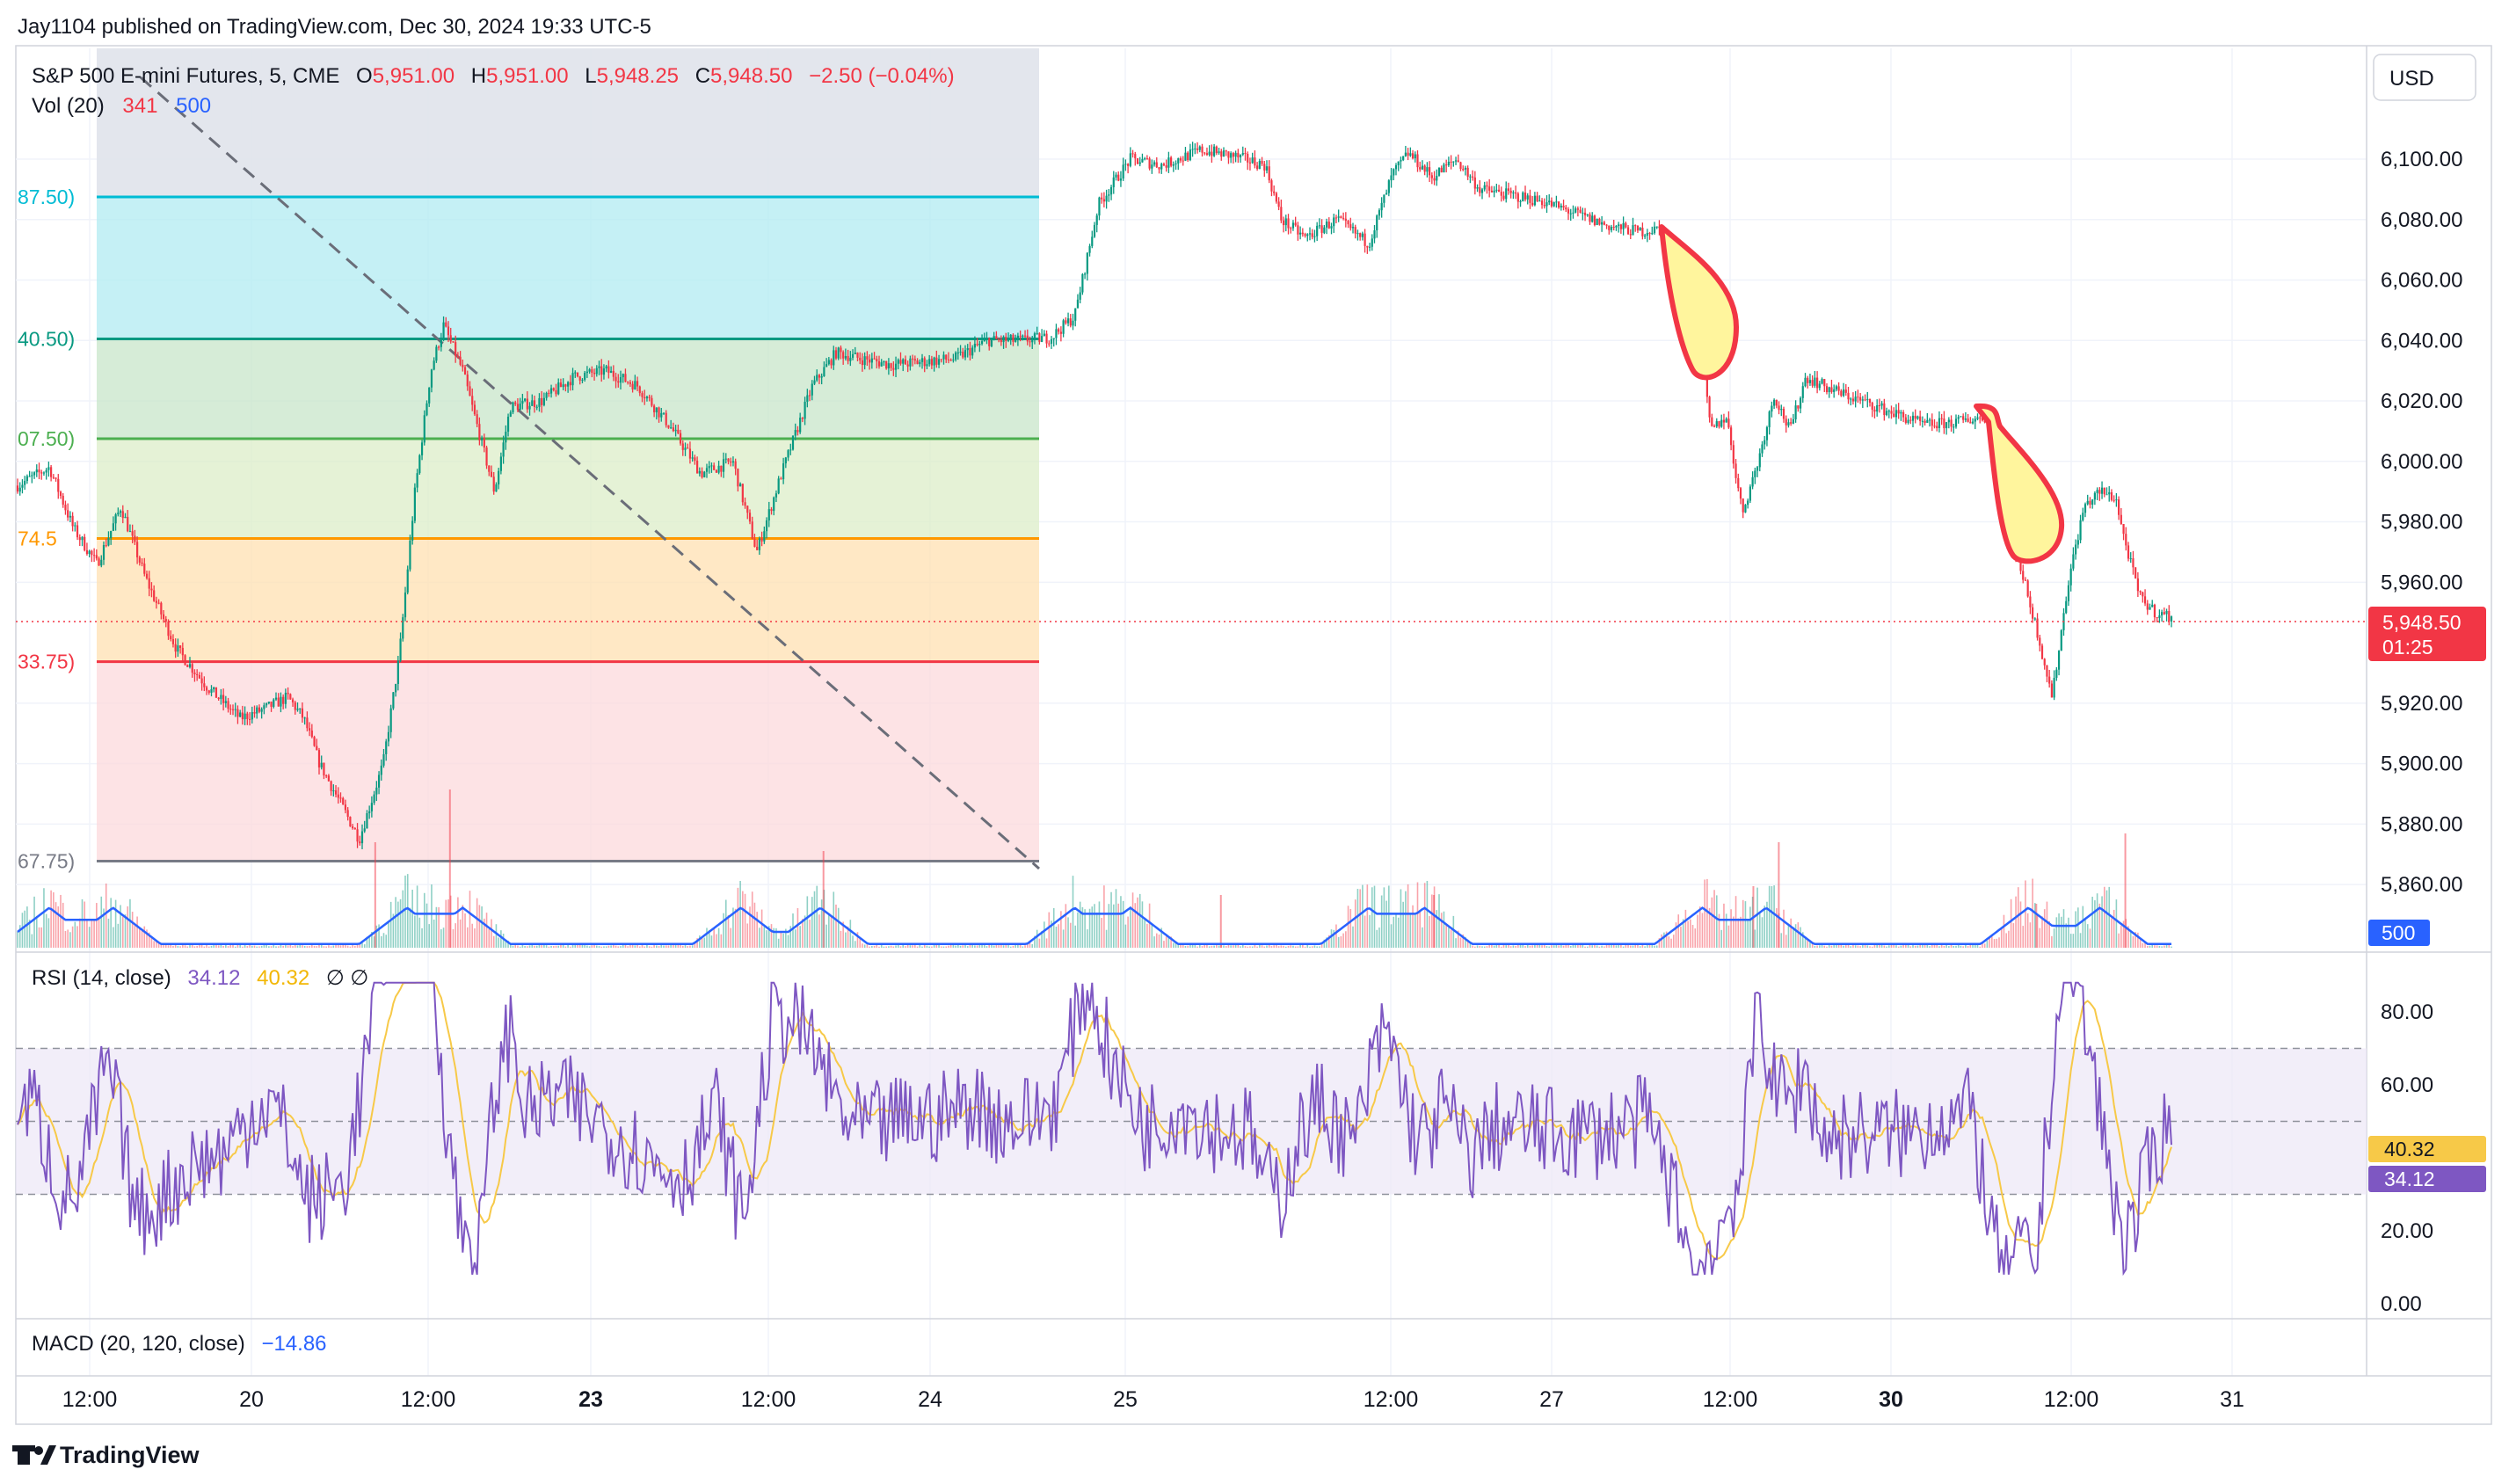 The width and height of the screenshot is (2509, 1484). Describe the element at coordinates (1094, 868) in the screenshot. I see `volume-pane` at that location.